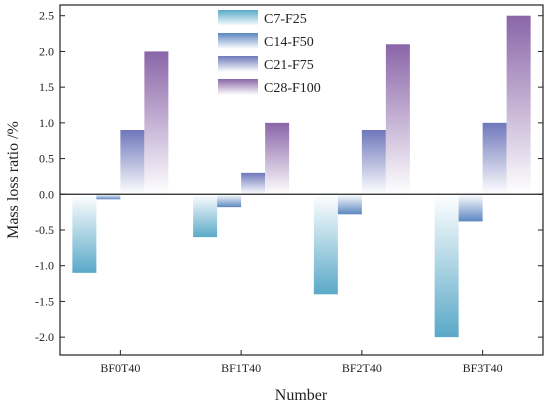 The width and height of the screenshot is (550, 412). I want to click on legend-label-c14-f50: C14-F50, so click(289, 42).